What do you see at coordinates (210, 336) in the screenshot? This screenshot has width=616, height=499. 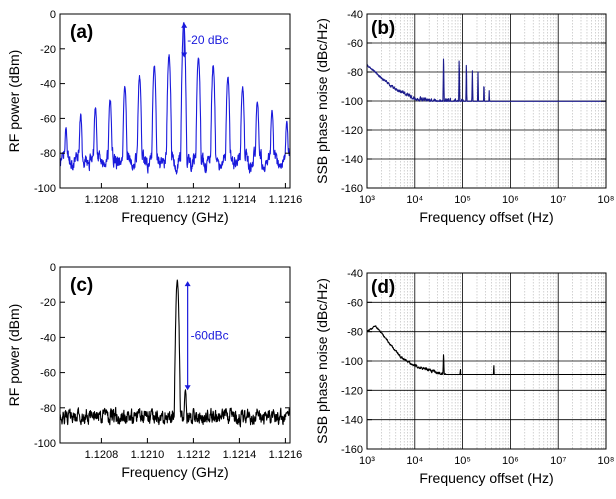 I see `annotation-label: -60dBc` at bounding box center [210, 336].